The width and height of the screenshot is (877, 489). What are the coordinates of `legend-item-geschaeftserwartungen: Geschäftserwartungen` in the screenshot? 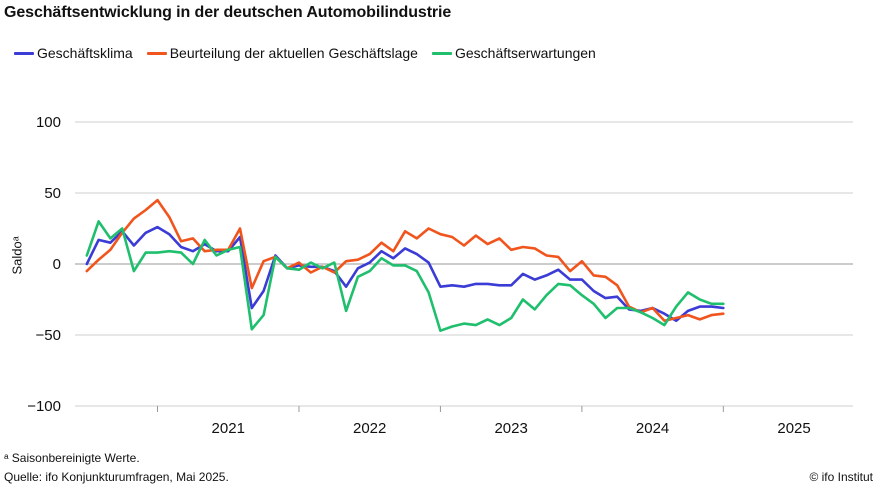 It's located at (513, 53).